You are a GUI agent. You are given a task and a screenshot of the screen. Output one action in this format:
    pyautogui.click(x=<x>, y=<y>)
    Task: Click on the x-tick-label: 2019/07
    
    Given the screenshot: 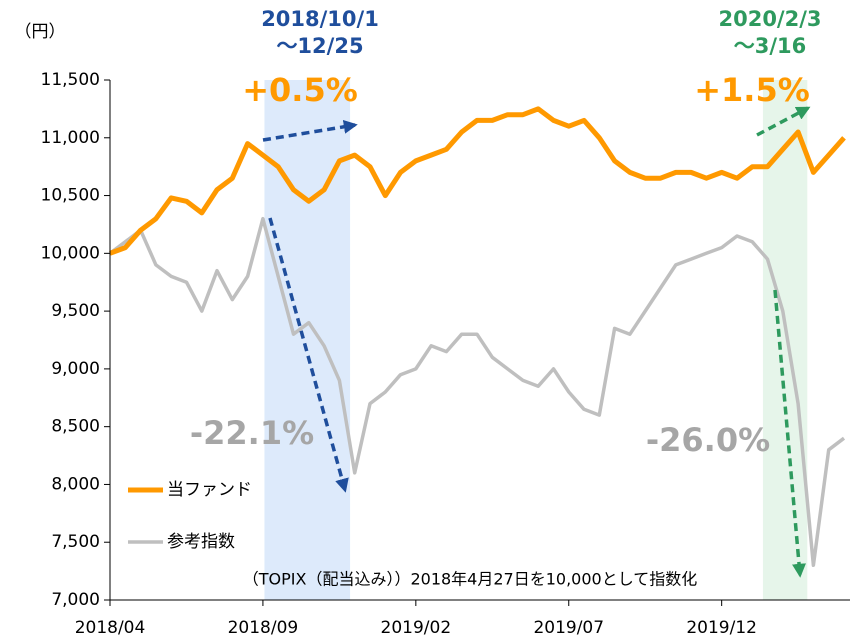 What is the action you would take?
    pyautogui.click(x=568, y=628)
    